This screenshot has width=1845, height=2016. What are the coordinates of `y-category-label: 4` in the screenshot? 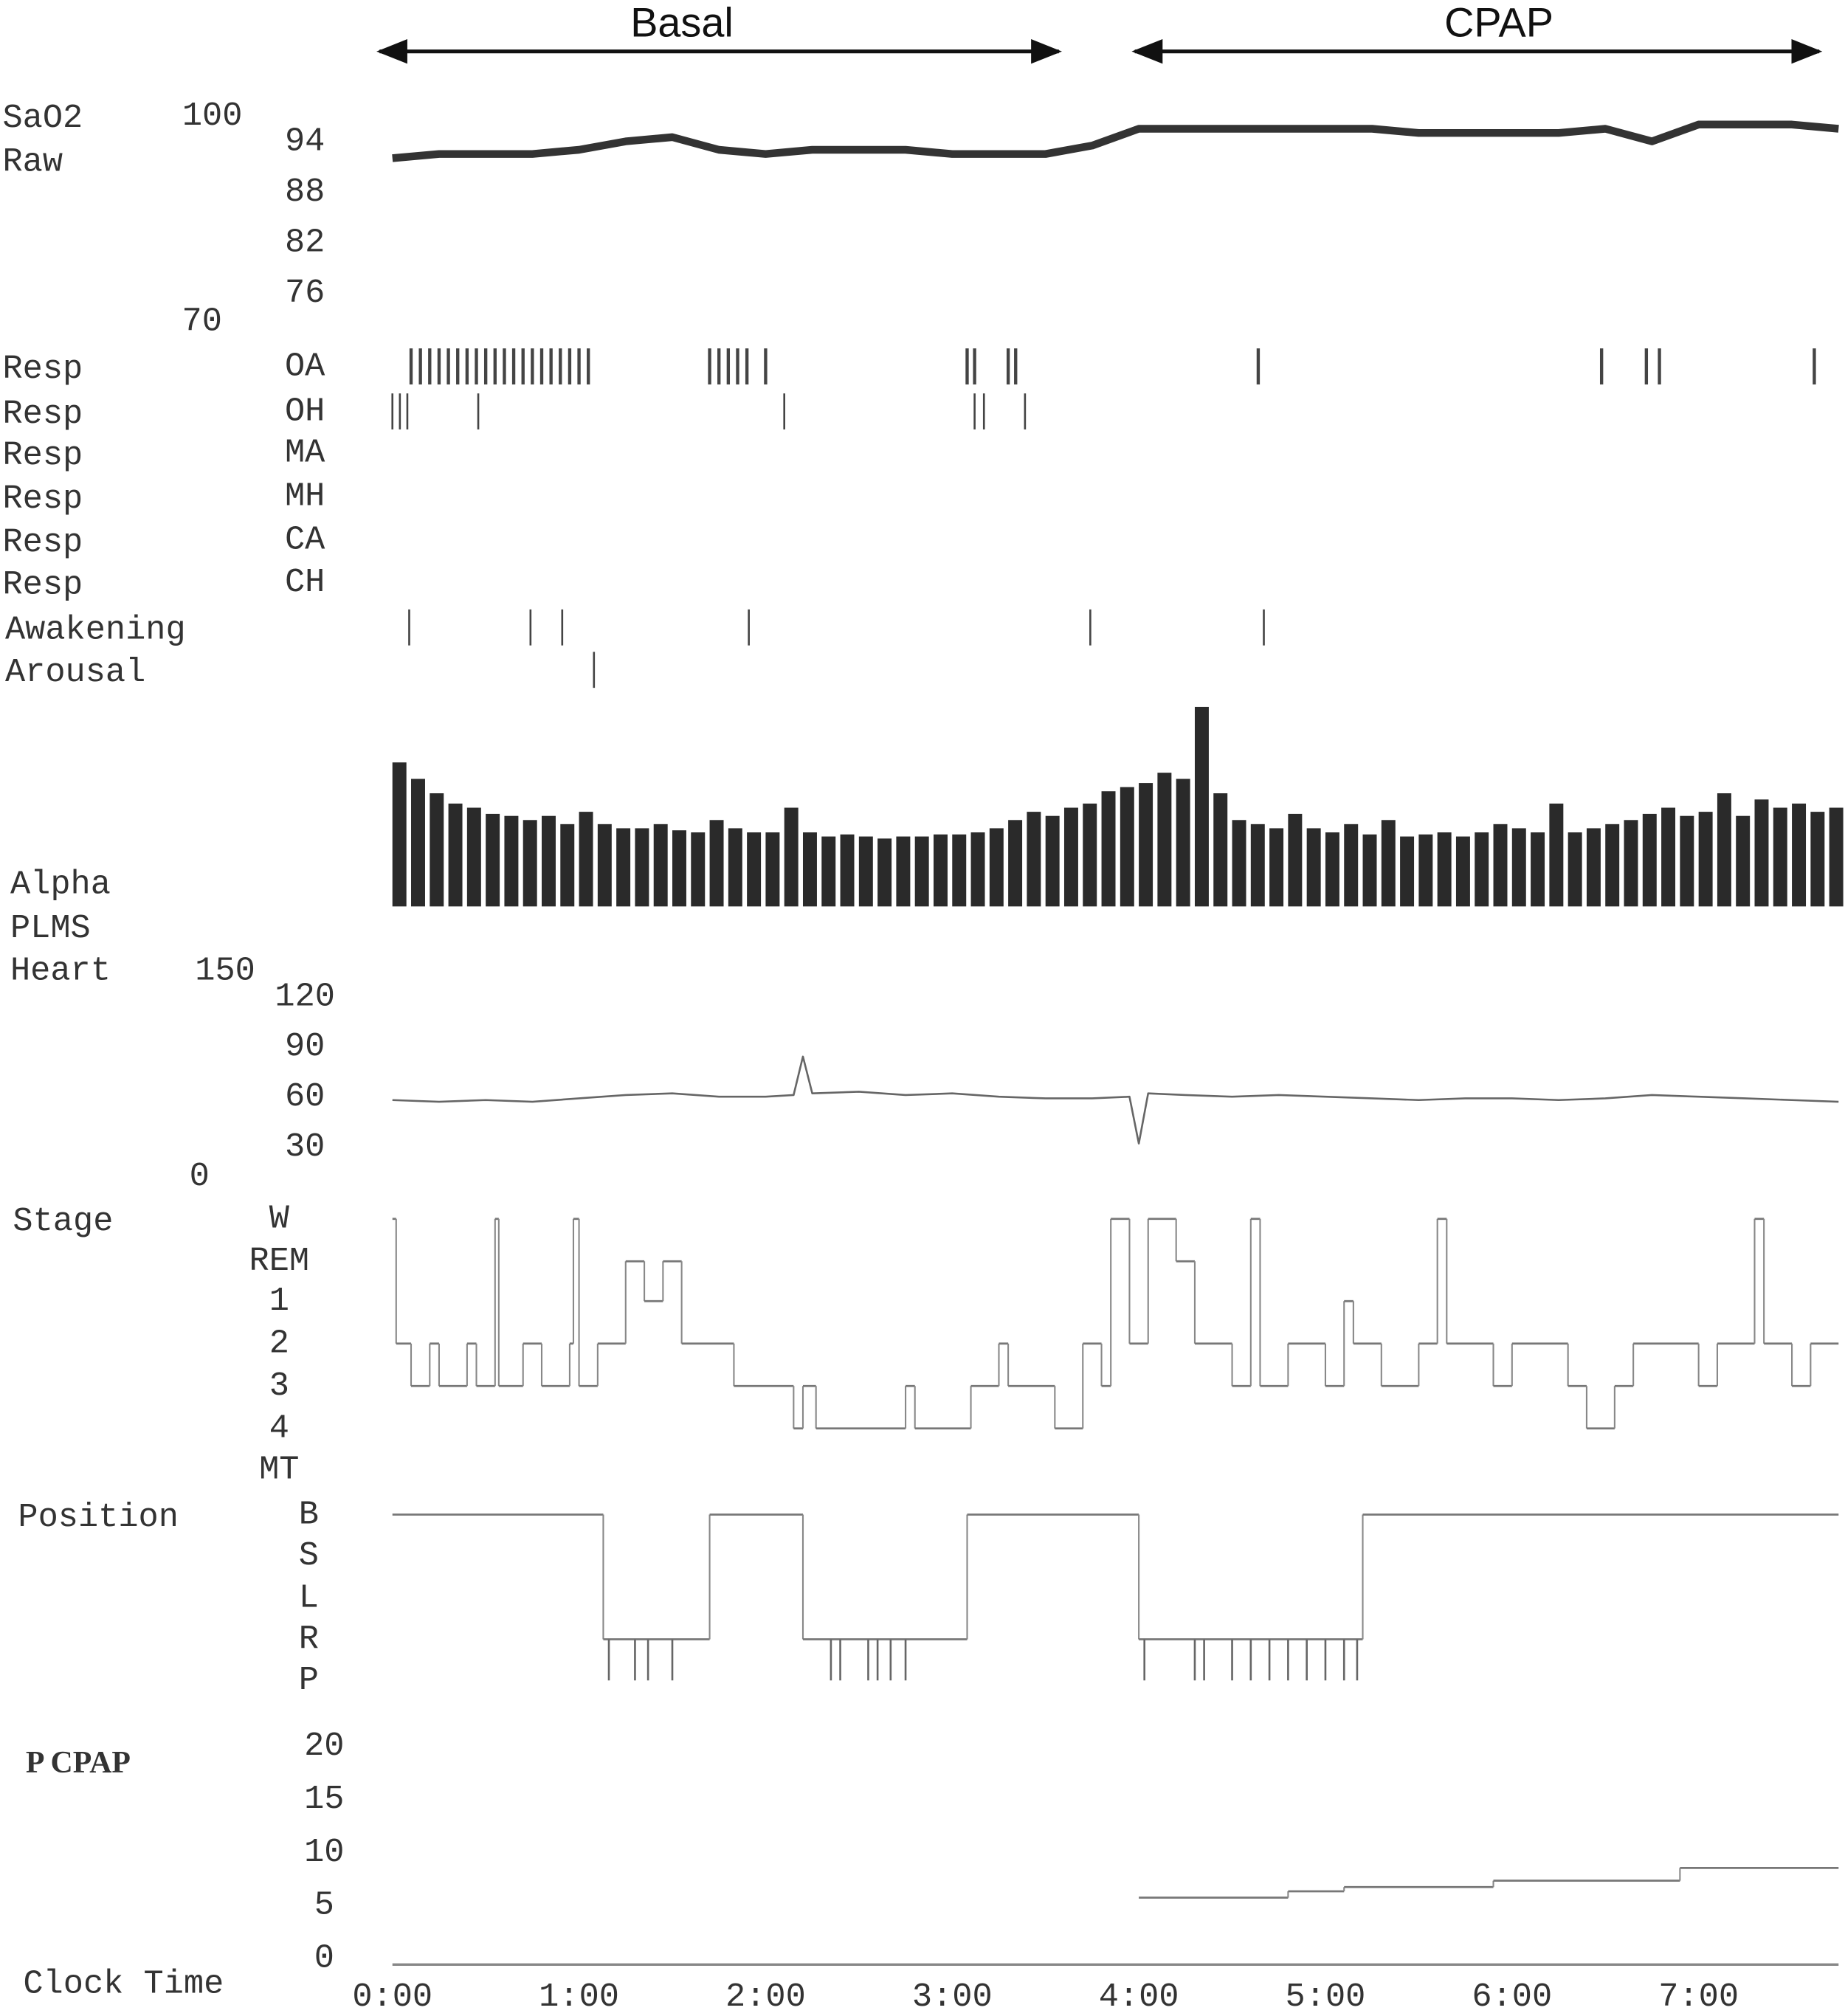 It's located at (279, 1428).